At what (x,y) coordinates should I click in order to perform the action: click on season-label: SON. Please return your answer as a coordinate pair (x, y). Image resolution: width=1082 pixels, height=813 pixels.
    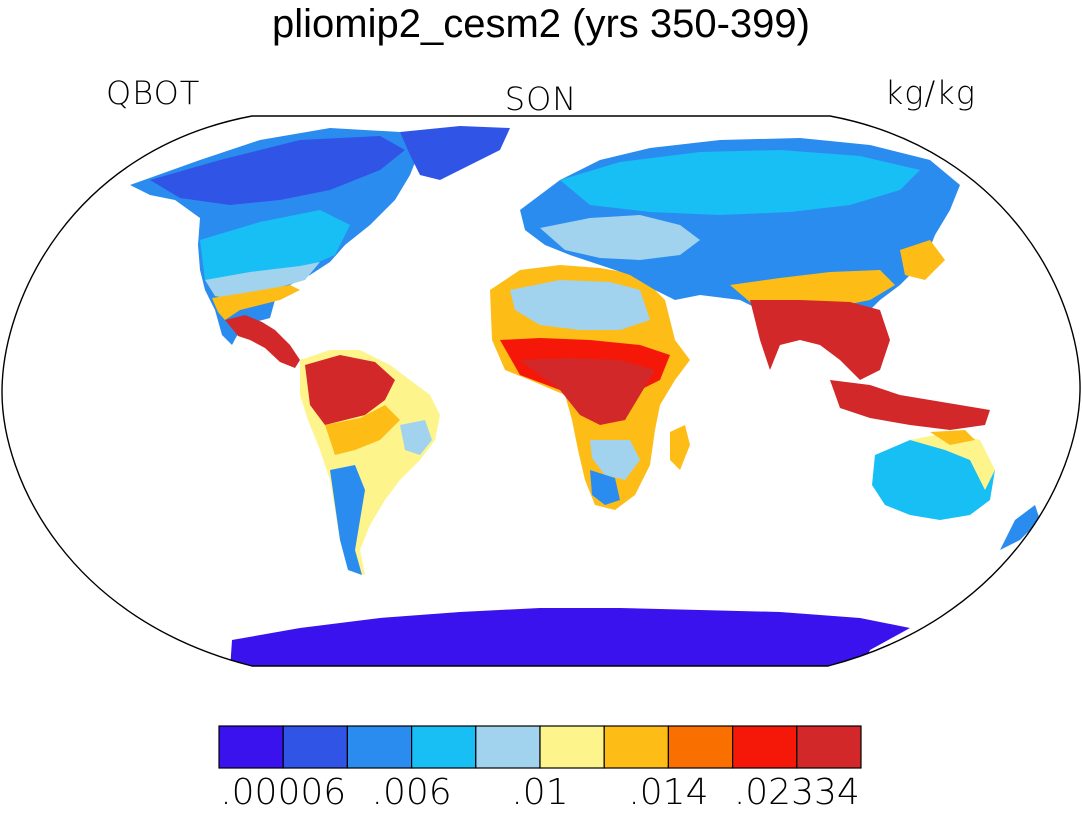
    Looking at the image, I should click on (541, 99).